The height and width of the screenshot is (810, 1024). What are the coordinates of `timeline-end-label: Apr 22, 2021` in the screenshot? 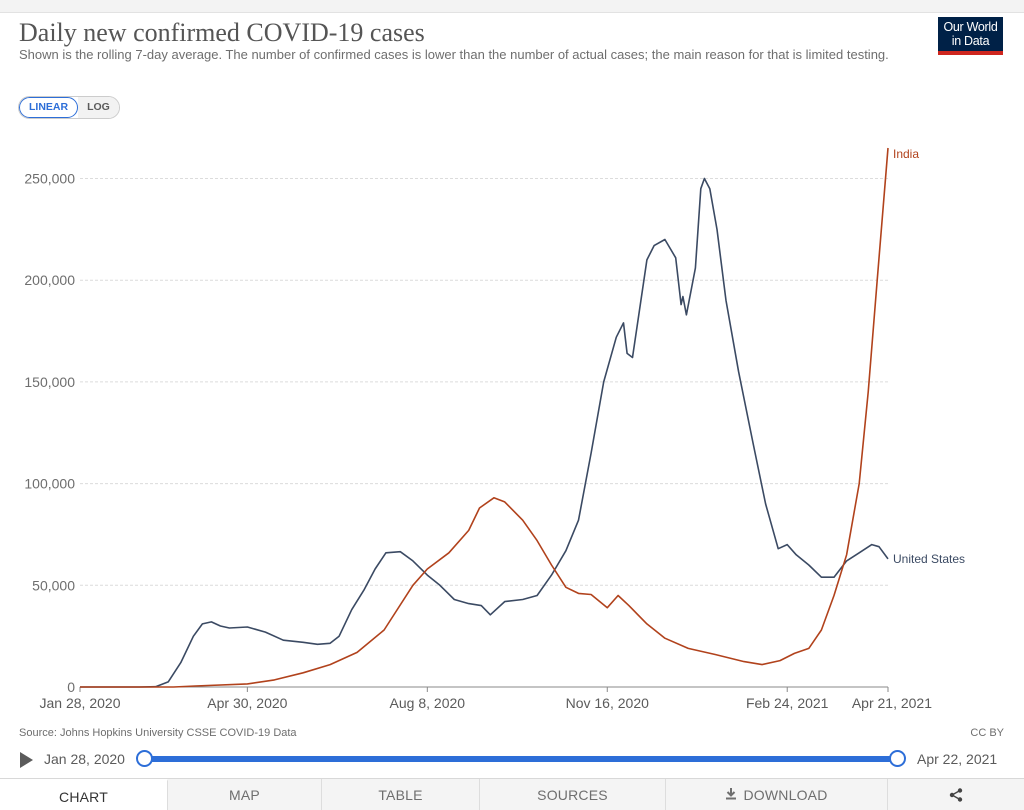 It's located at (957, 759).